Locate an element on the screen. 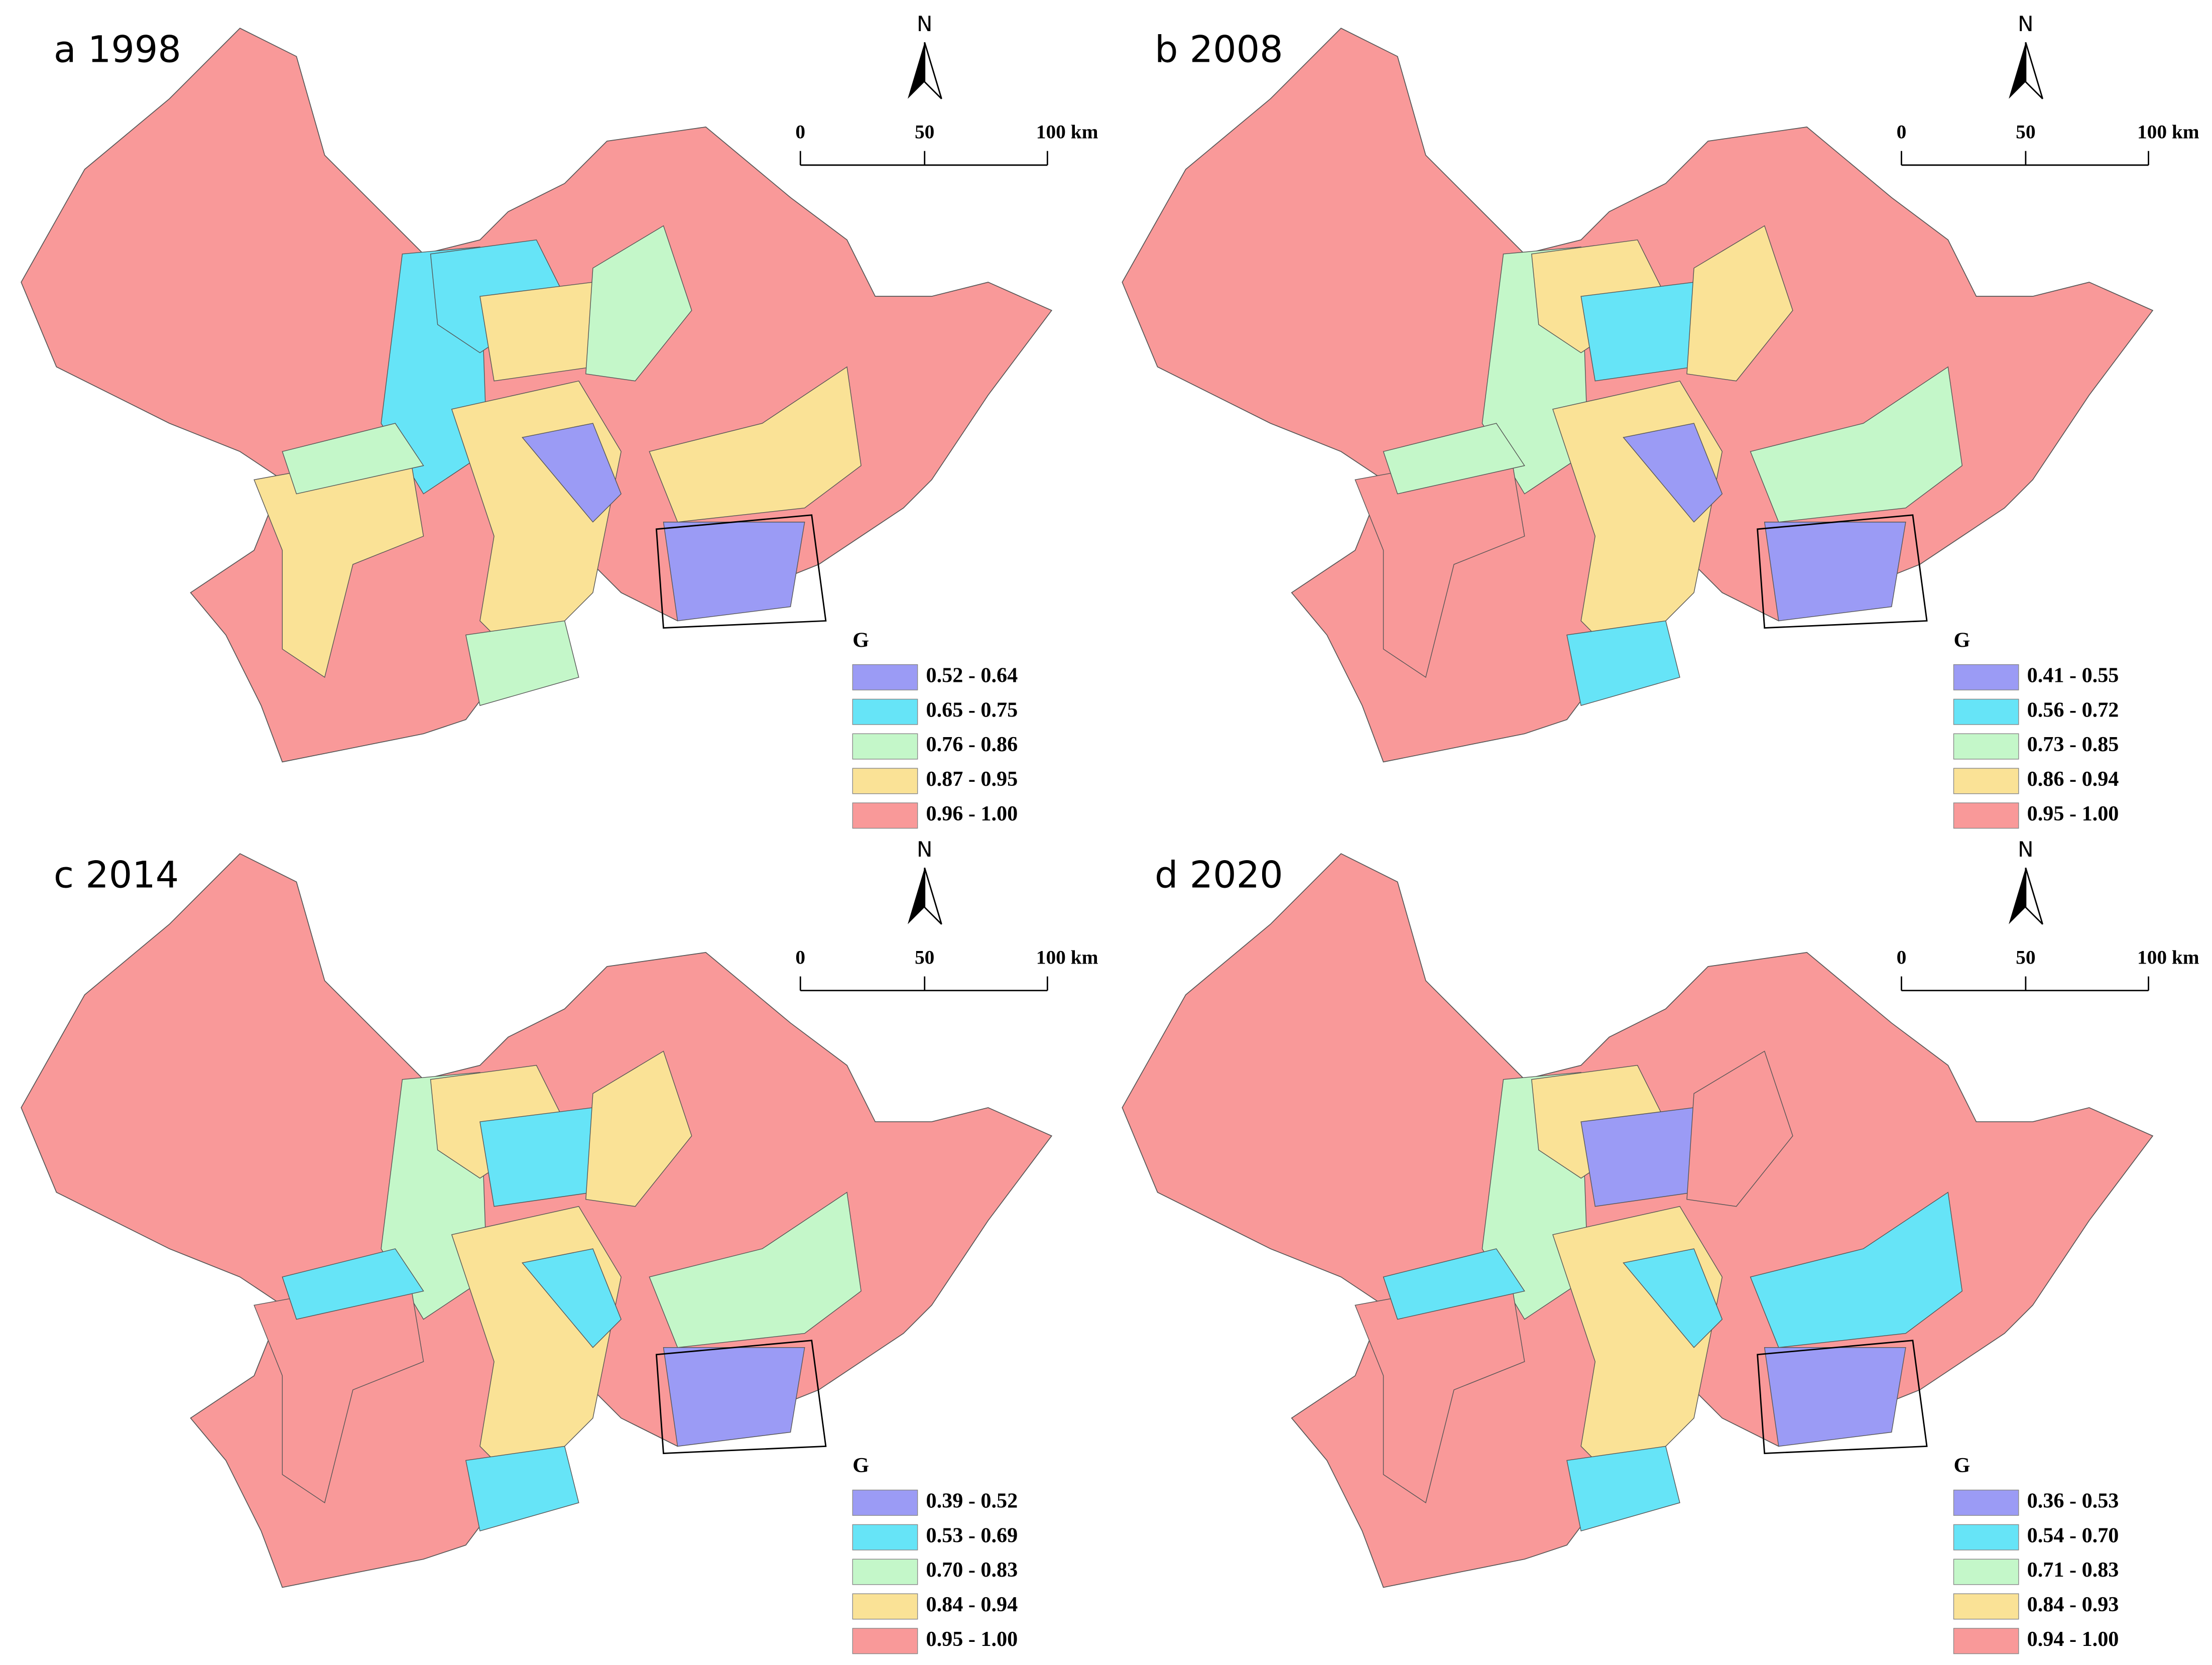 Image resolution: width=2212 pixels, height=1665 pixels. legend-label: 0.65 - 0.75 is located at coordinates (972, 710).